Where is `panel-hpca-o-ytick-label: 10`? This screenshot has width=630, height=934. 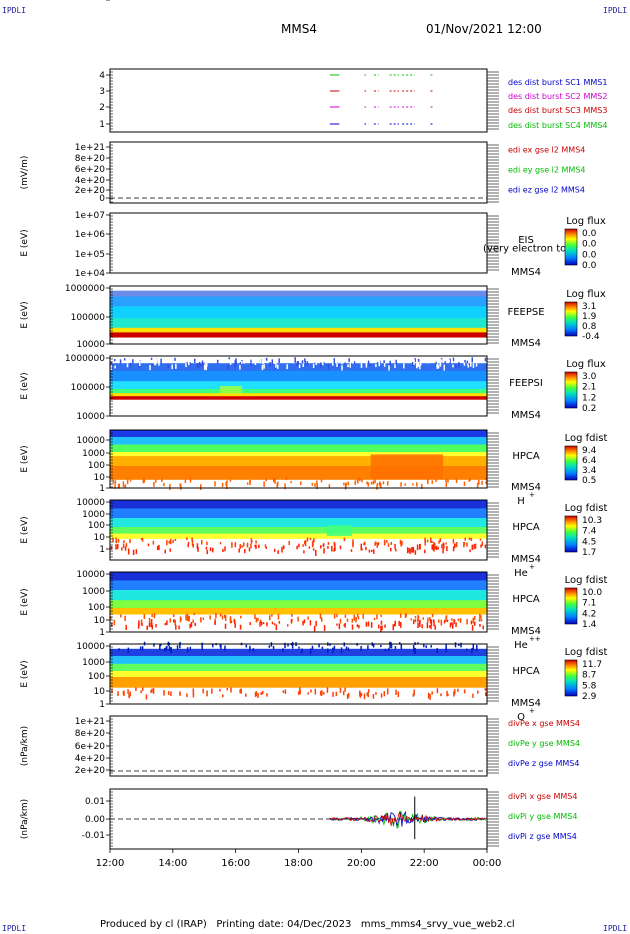
panel-hpca-o-ytick-label: 10 is located at coordinates (100, 692).